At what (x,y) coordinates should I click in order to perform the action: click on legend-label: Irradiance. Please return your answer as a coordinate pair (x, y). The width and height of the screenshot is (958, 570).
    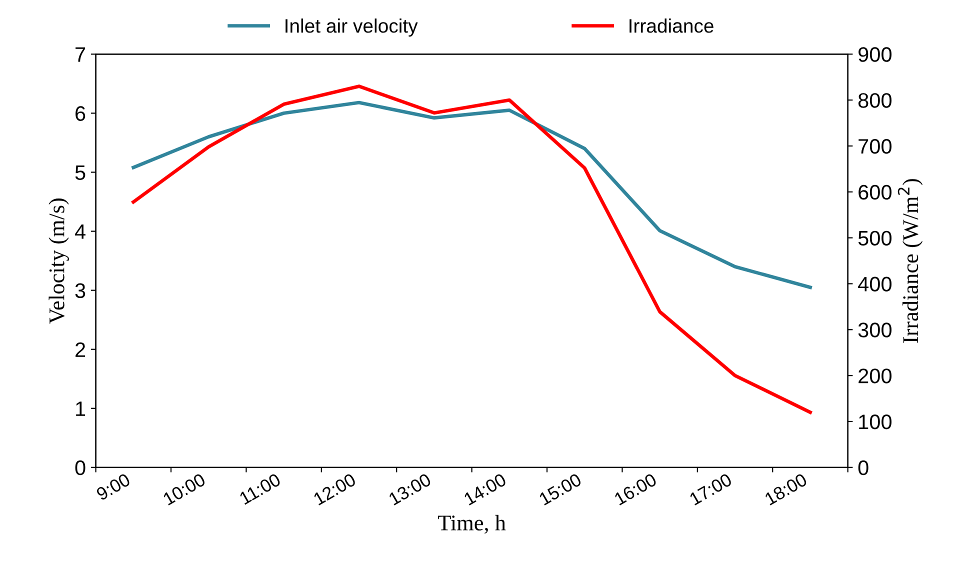
    Looking at the image, I should click on (672, 25).